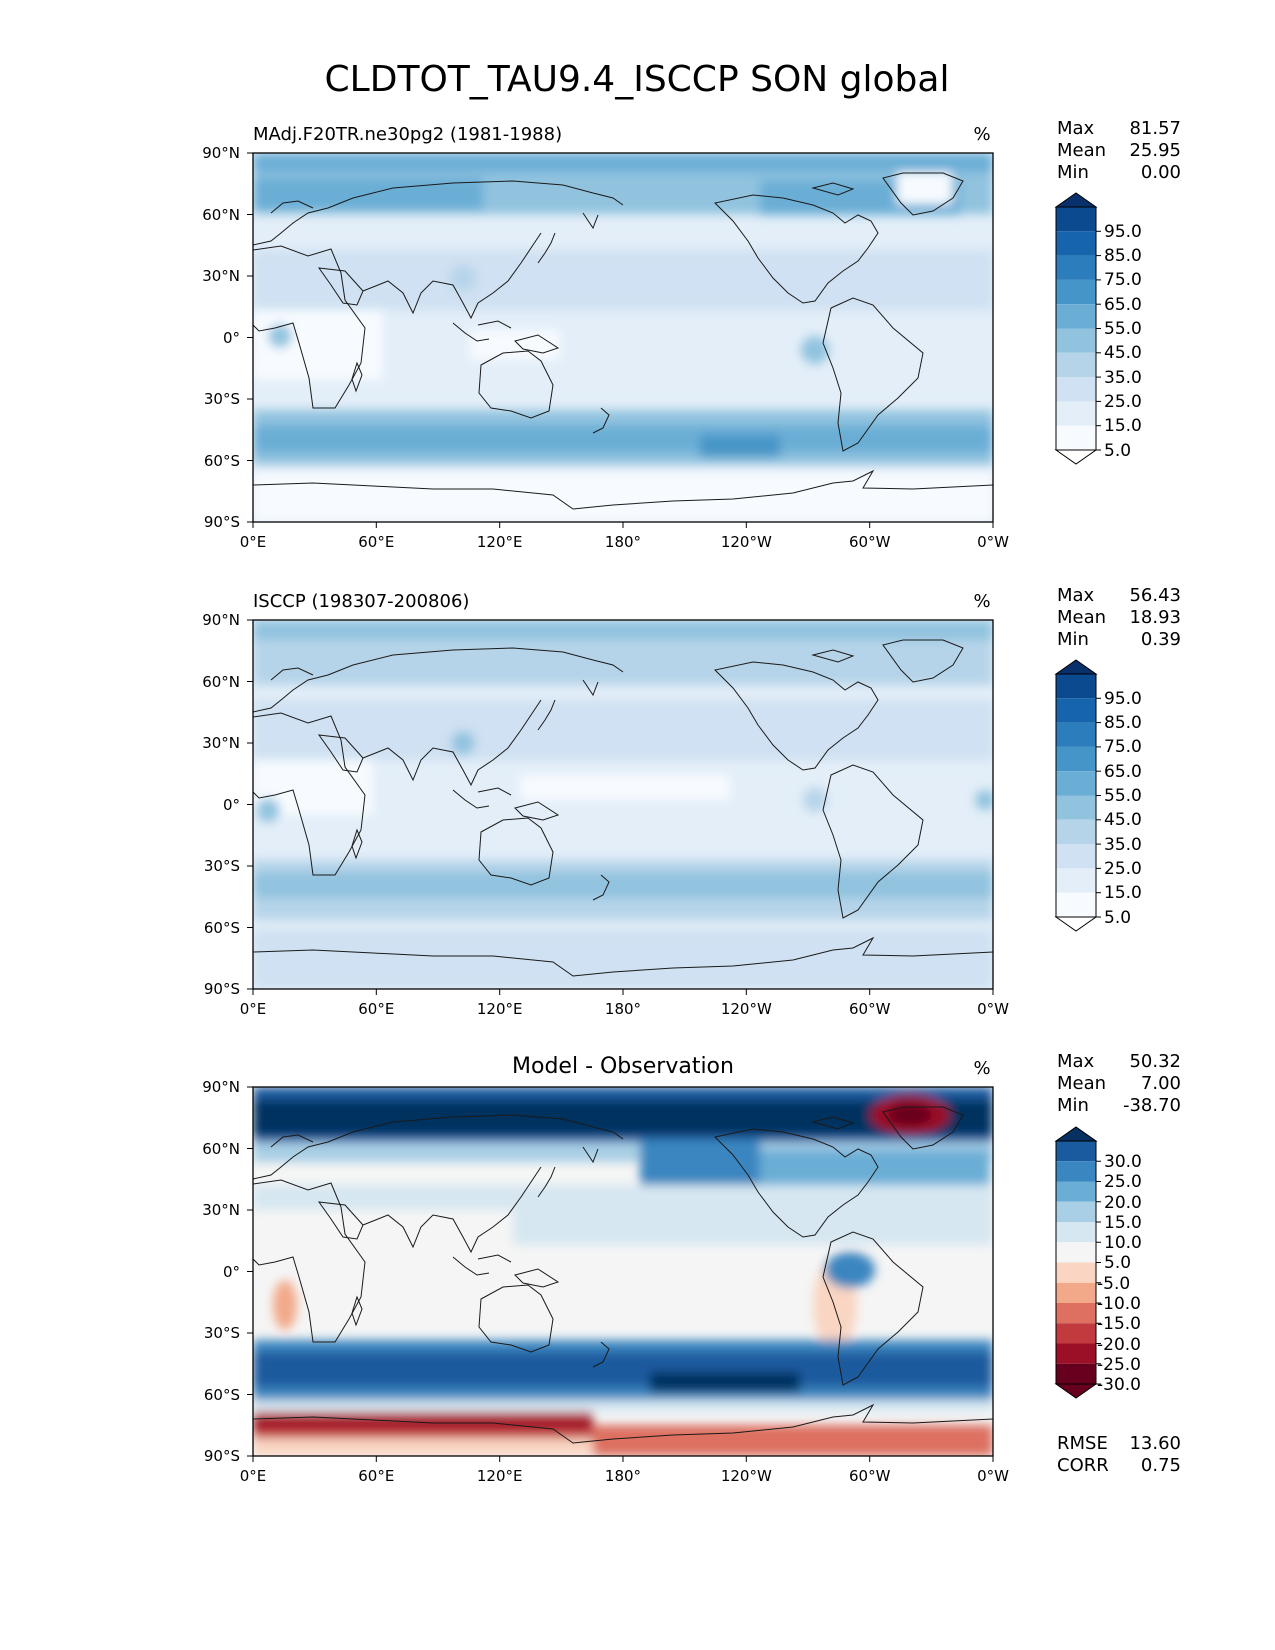  I want to click on svg-text: 0.39, so click(1161, 639).